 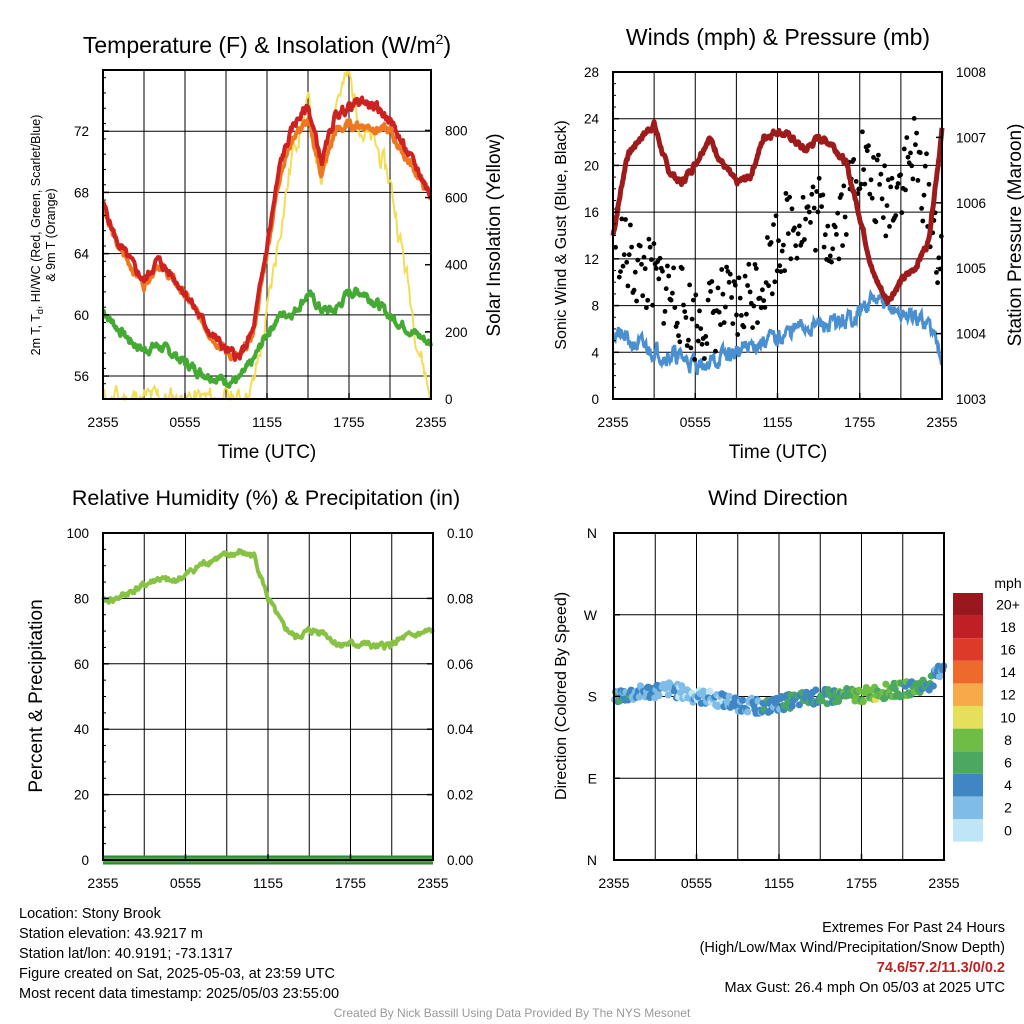 I want to click on extremes-values: 74.6/57.2/11.3/0/0.2, so click(x=940, y=968).